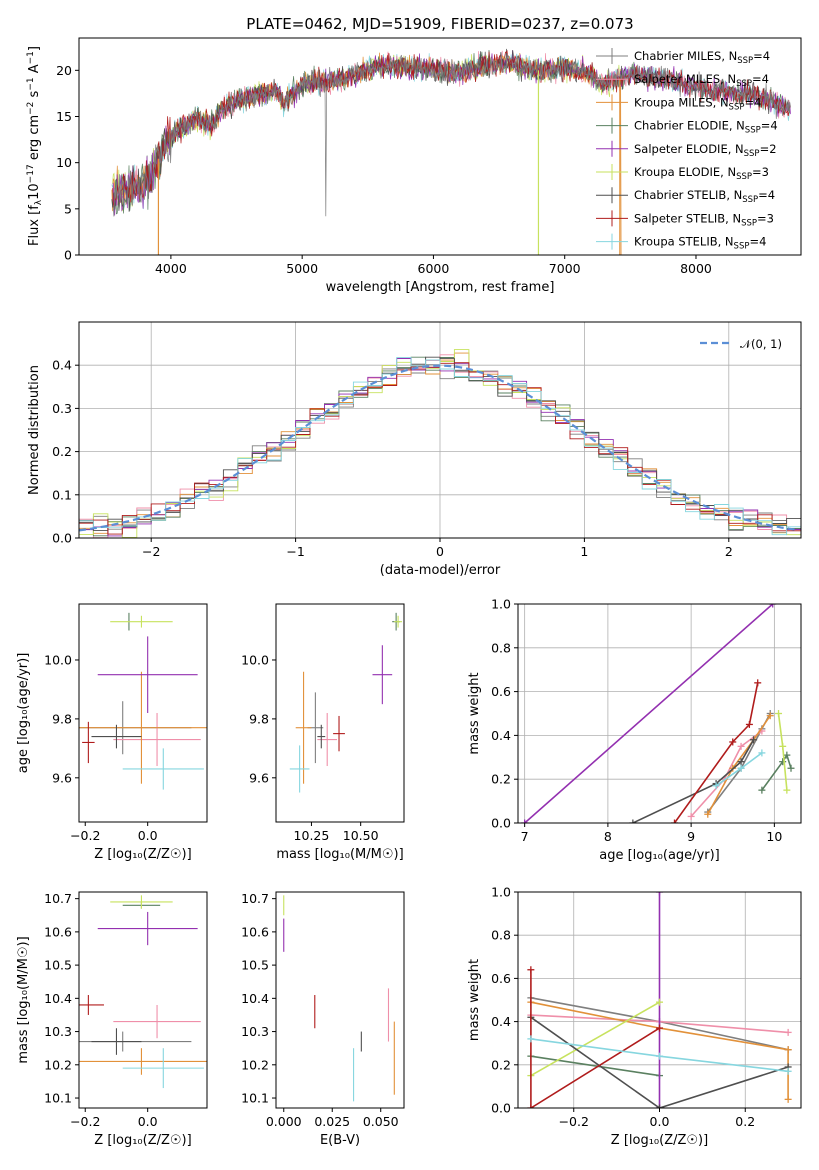  I want to click on y-tick-label: 15, so click(64, 116).